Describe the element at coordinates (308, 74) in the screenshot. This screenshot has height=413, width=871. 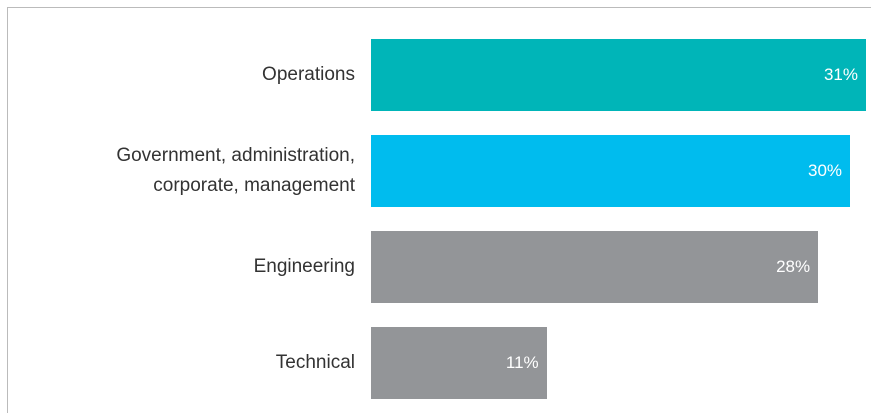
I see `category-label: Operations` at that location.